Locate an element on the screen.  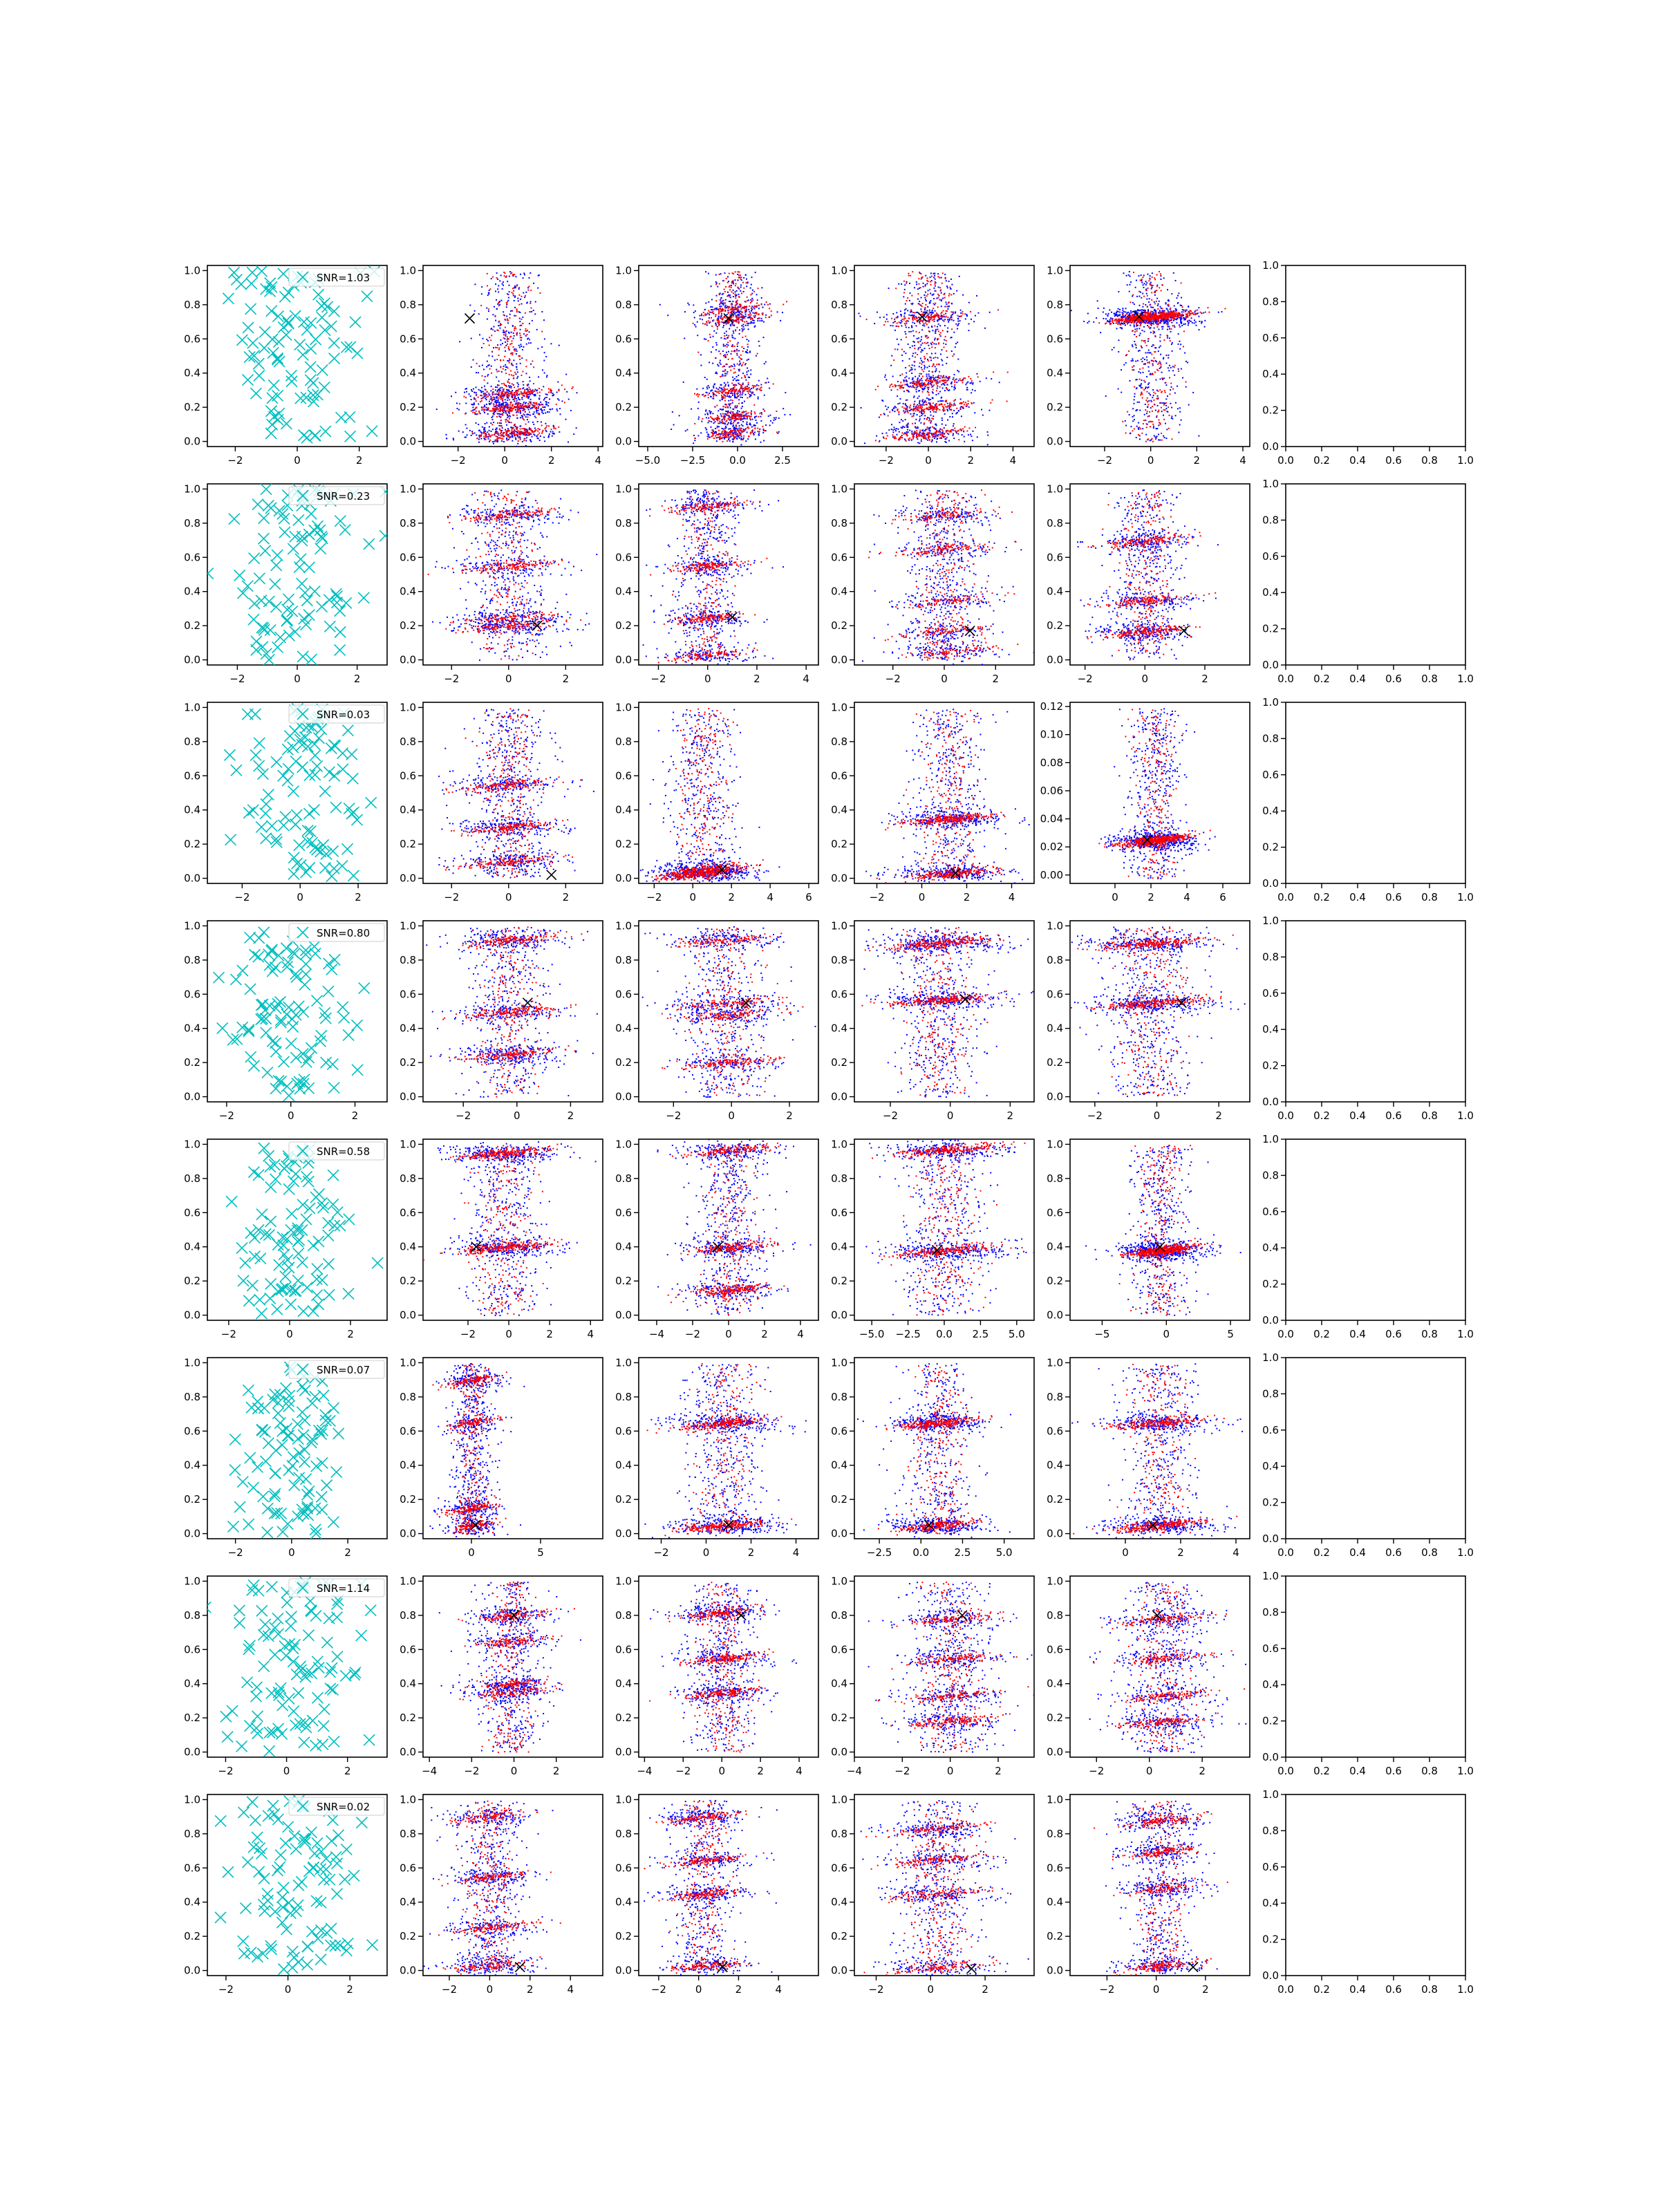
y-tick-label: 0.6 is located at coordinates (192, 1431).